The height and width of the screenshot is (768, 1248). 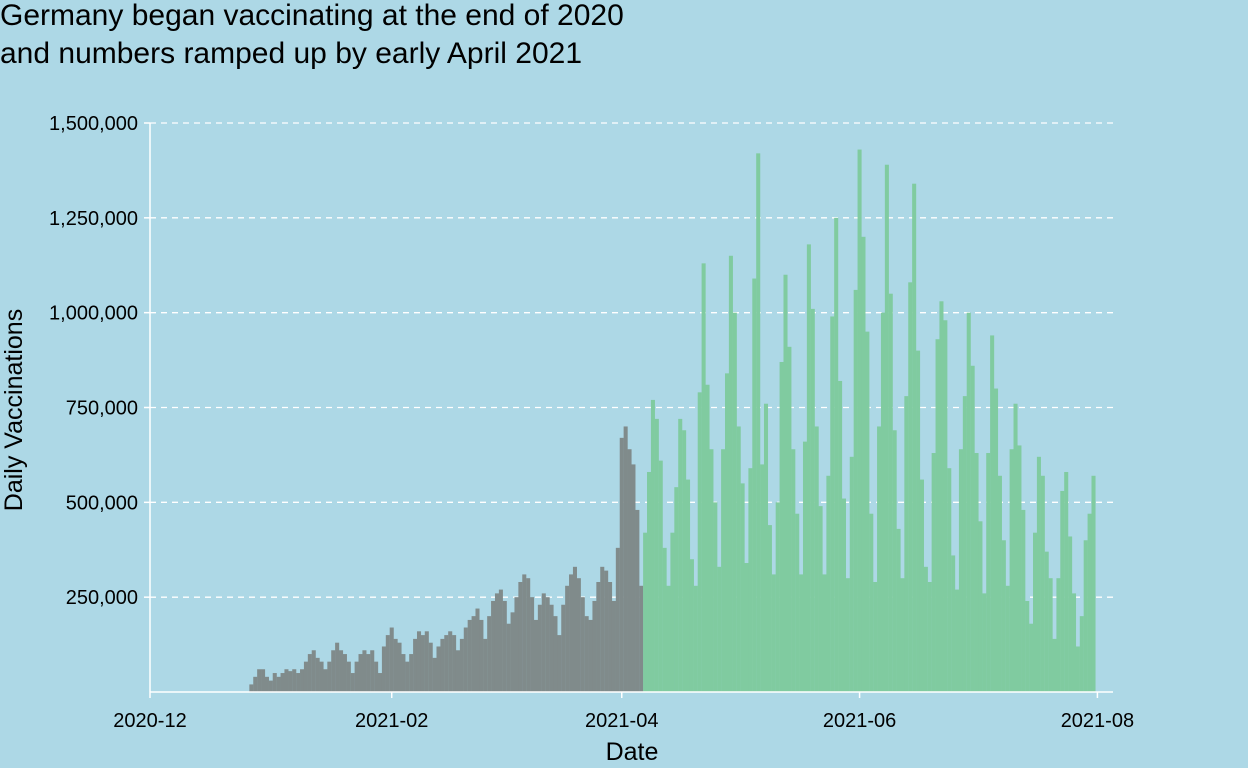 What do you see at coordinates (149, 721) in the screenshot?
I see `x-tick-label: 2020-12` at bounding box center [149, 721].